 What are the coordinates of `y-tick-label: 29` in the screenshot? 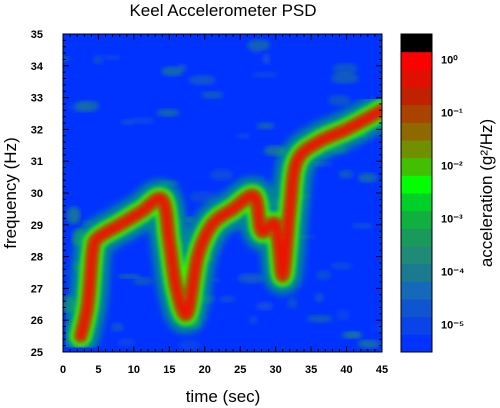 It's located at (37, 226).